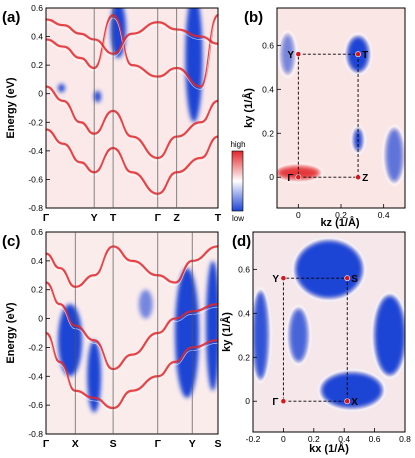 Image resolution: width=415 pixels, height=458 pixels. What do you see at coordinates (268, 45) in the screenshot?
I see `y-tick-label: 0.6` at bounding box center [268, 45].